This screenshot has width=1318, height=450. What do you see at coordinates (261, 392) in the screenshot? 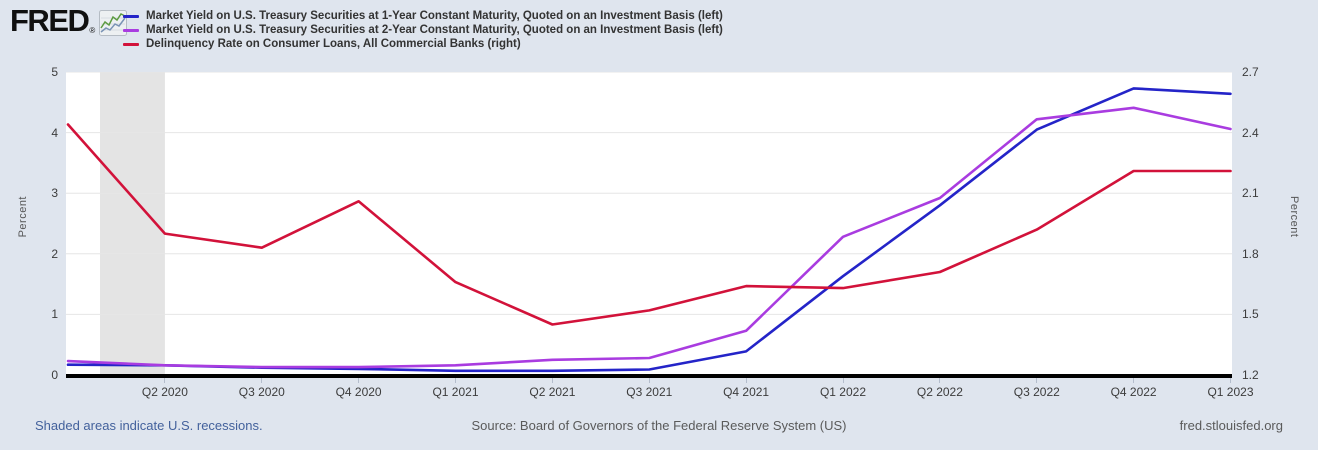
I see `x-axis-label: Q3 2020` at bounding box center [261, 392].